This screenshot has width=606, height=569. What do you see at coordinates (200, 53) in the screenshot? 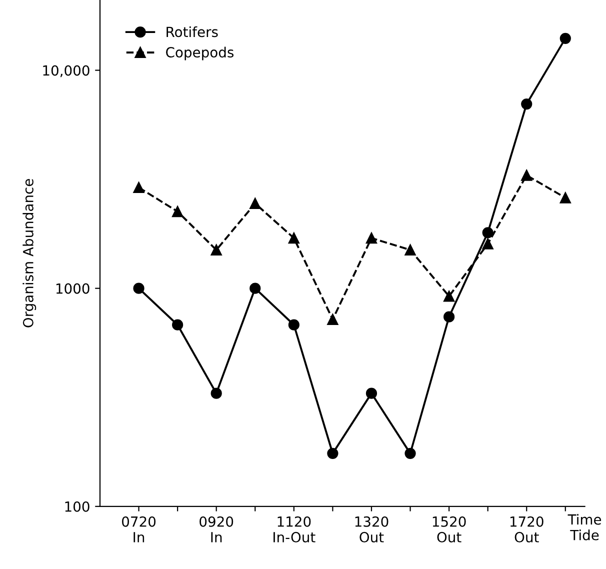
I see `legend-label: Copepods` at bounding box center [200, 53].